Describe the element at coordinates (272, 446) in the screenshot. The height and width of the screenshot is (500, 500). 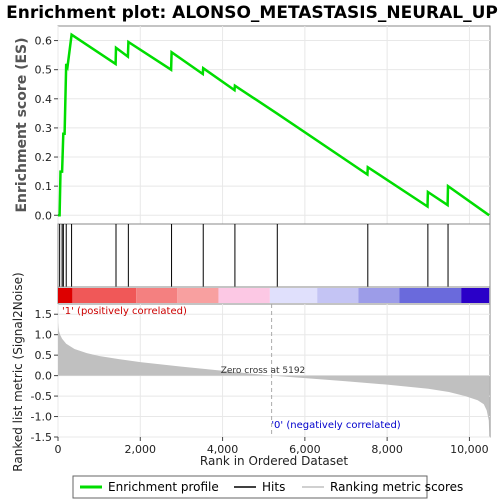
I see `x-axis: 0 2,000 4,000 6,000 8,000 10,000` at that location.